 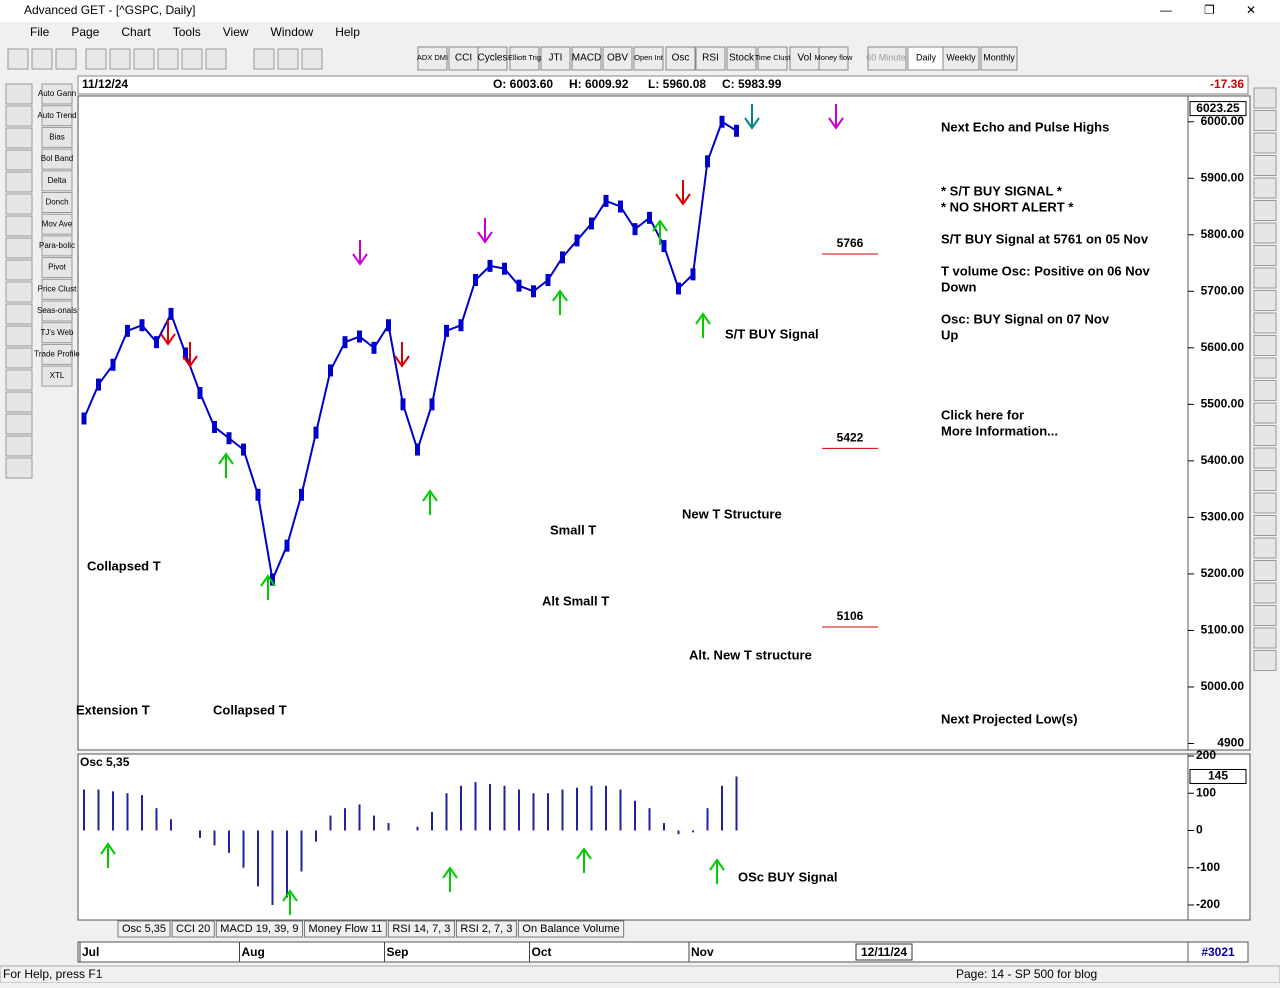 I want to click on study-label: Trade Profile, so click(x=57, y=354).